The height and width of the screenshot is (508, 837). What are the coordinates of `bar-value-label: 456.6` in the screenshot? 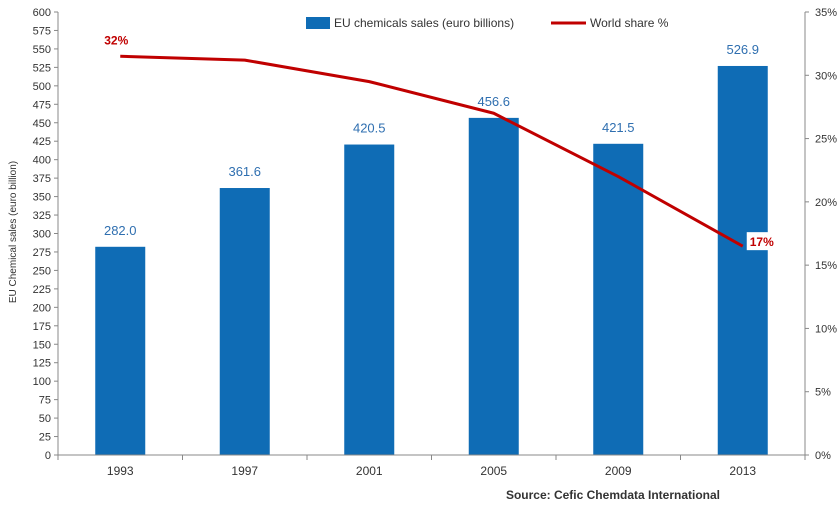 It's located at (493, 101).